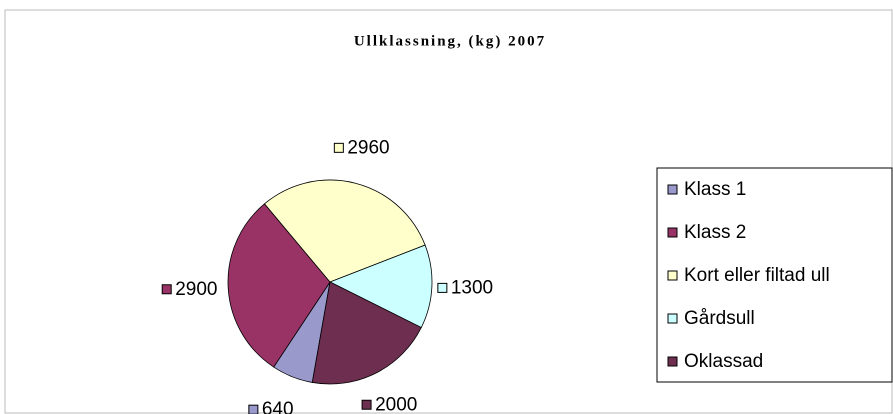 The height and width of the screenshot is (414, 893). What do you see at coordinates (278, 406) in the screenshot?
I see `data-label: 640` at bounding box center [278, 406].